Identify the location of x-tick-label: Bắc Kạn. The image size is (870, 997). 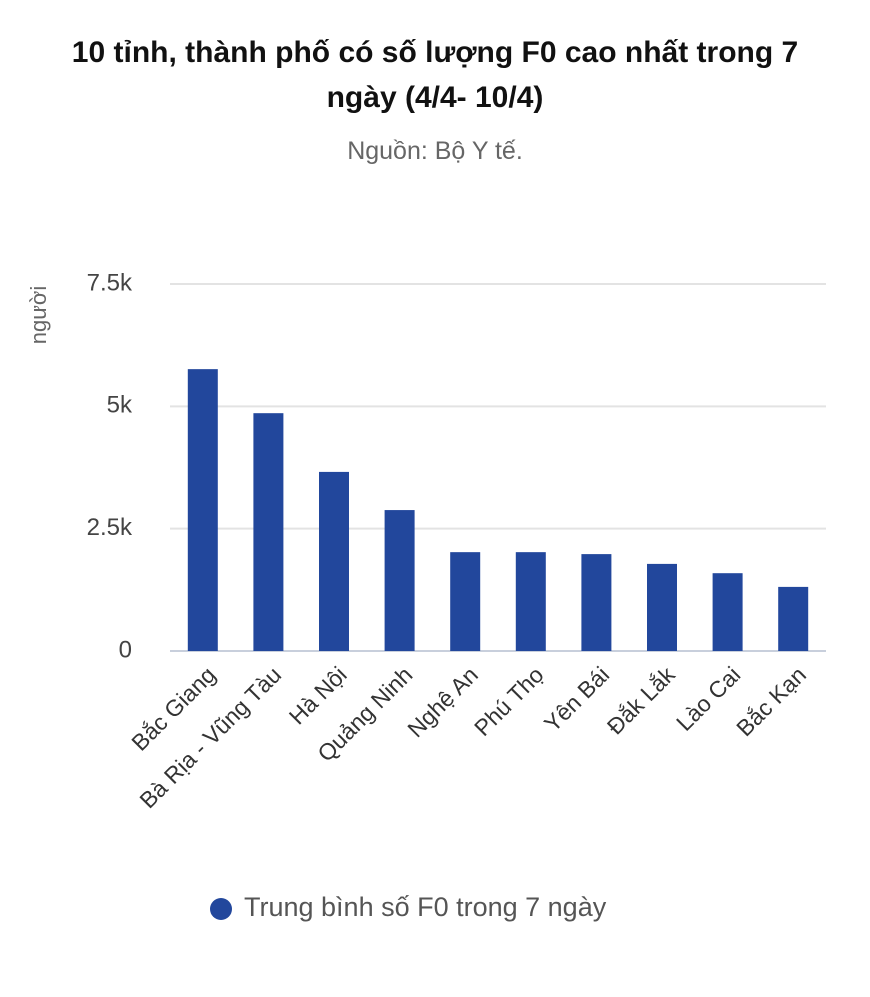
(771, 701).